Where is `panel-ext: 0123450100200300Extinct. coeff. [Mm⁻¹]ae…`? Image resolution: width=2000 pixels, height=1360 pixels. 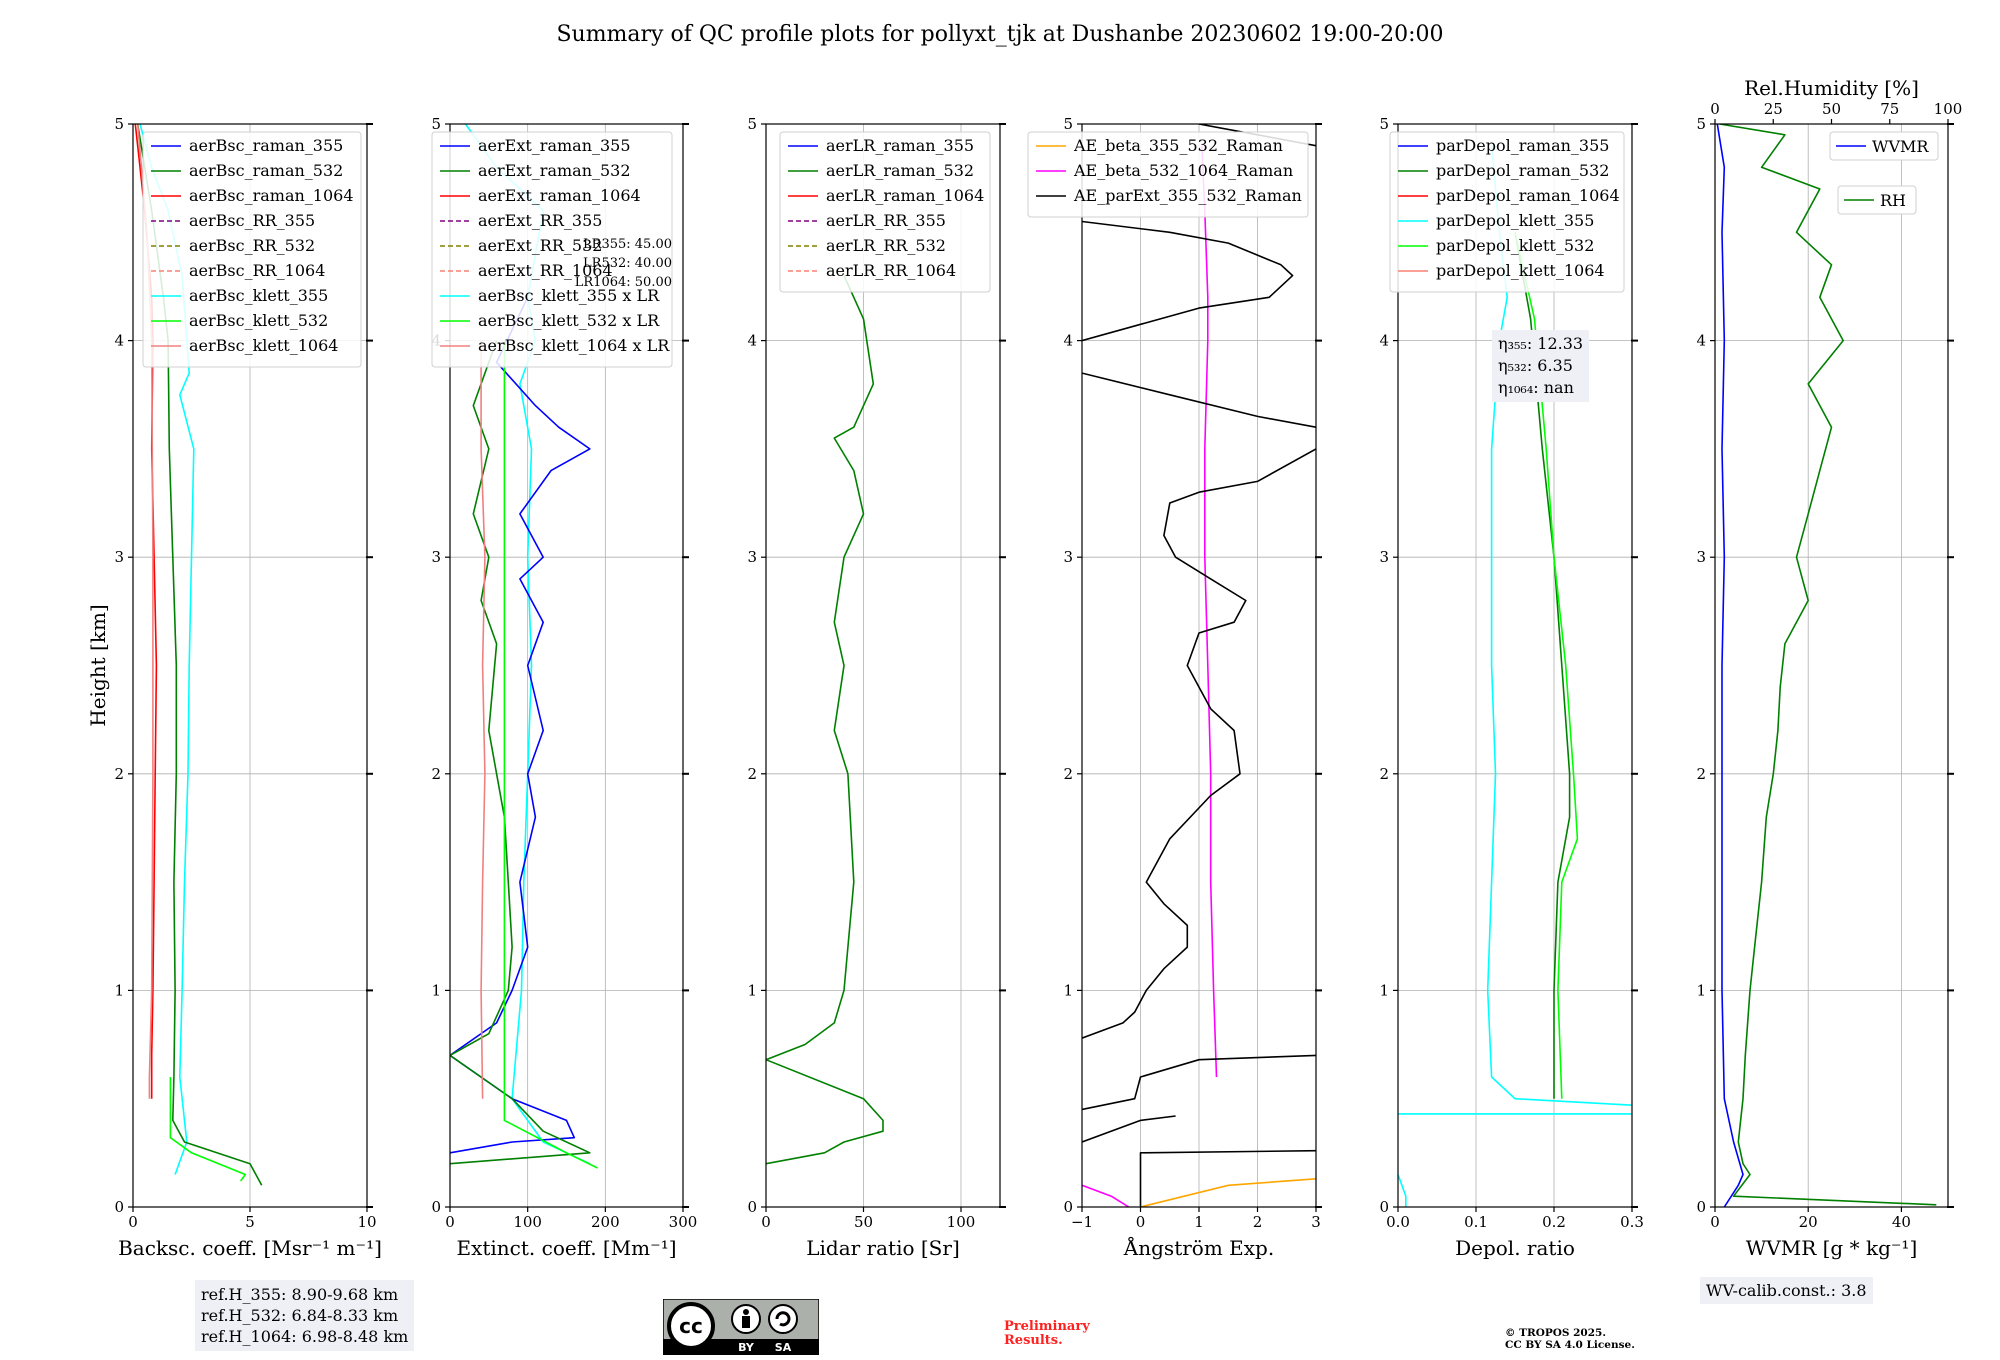 panel-ext: 0123450100200300Extinct. coeff. [Mm⁻¹]ae… is located at coordinates (564, 687).